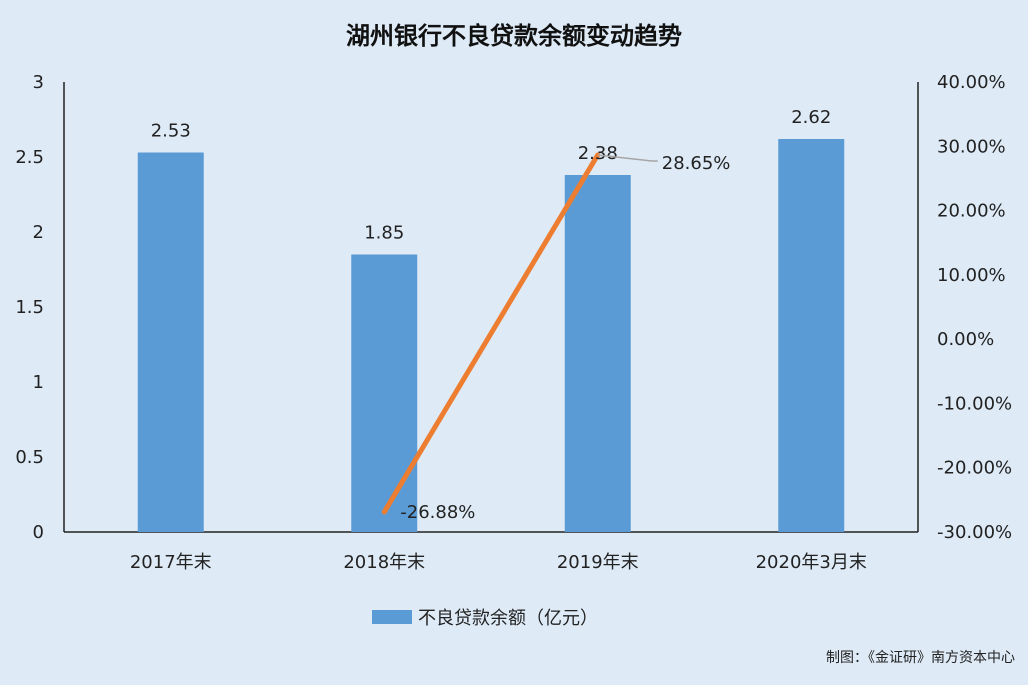 This screenshot has height=685, width=1028. Describe the element at coordinates (437, 512) in the screenshot. I see `line-value-label: -26.88%` at that location.